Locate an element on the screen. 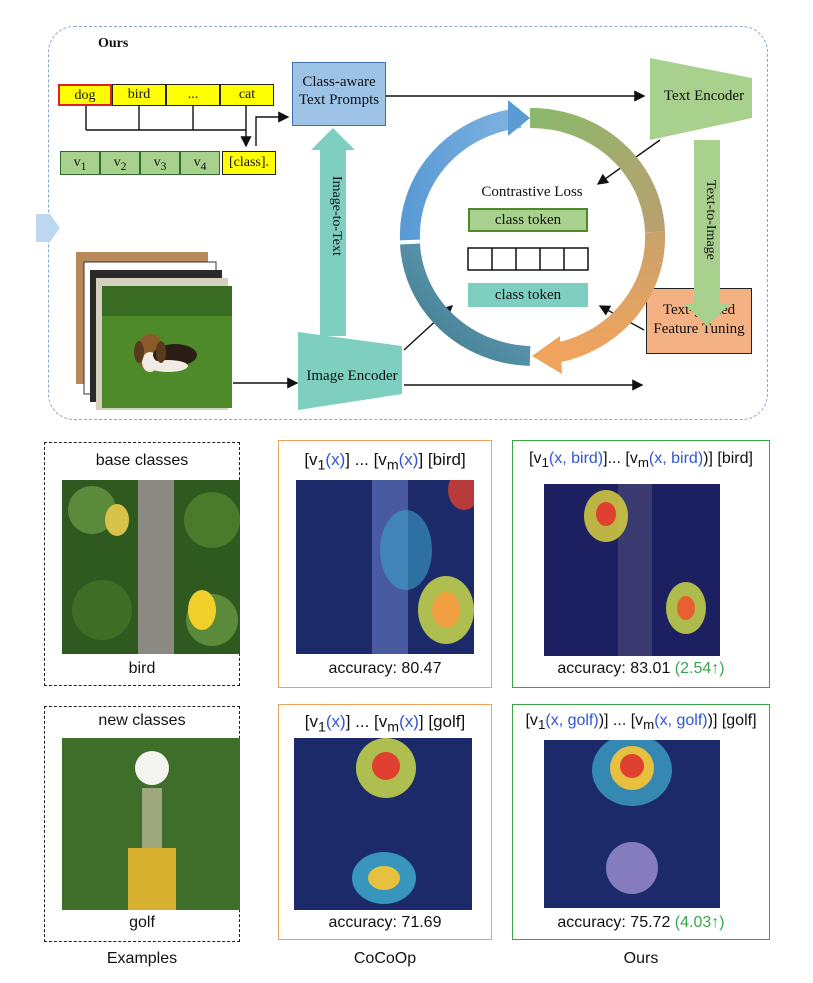  class-aware-prompts-box: Class-aware Text Prompts is located at coordinates (339, 94).